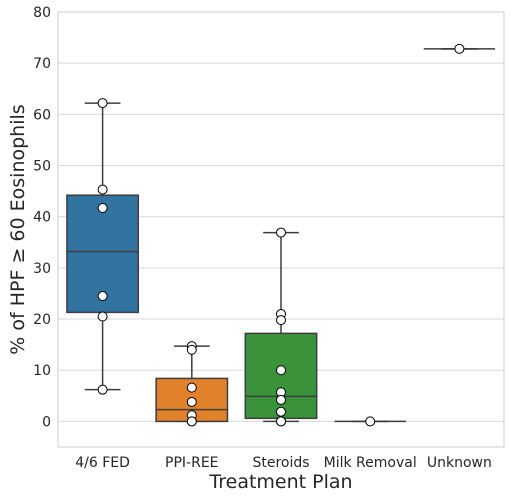 The height and width of the screenshot is (497, 511). Describe the element at coordinates (18, 229) in the screenshot. I see `y-axis-label: % of HPF ≥ 60 Eosinophils` at that location.